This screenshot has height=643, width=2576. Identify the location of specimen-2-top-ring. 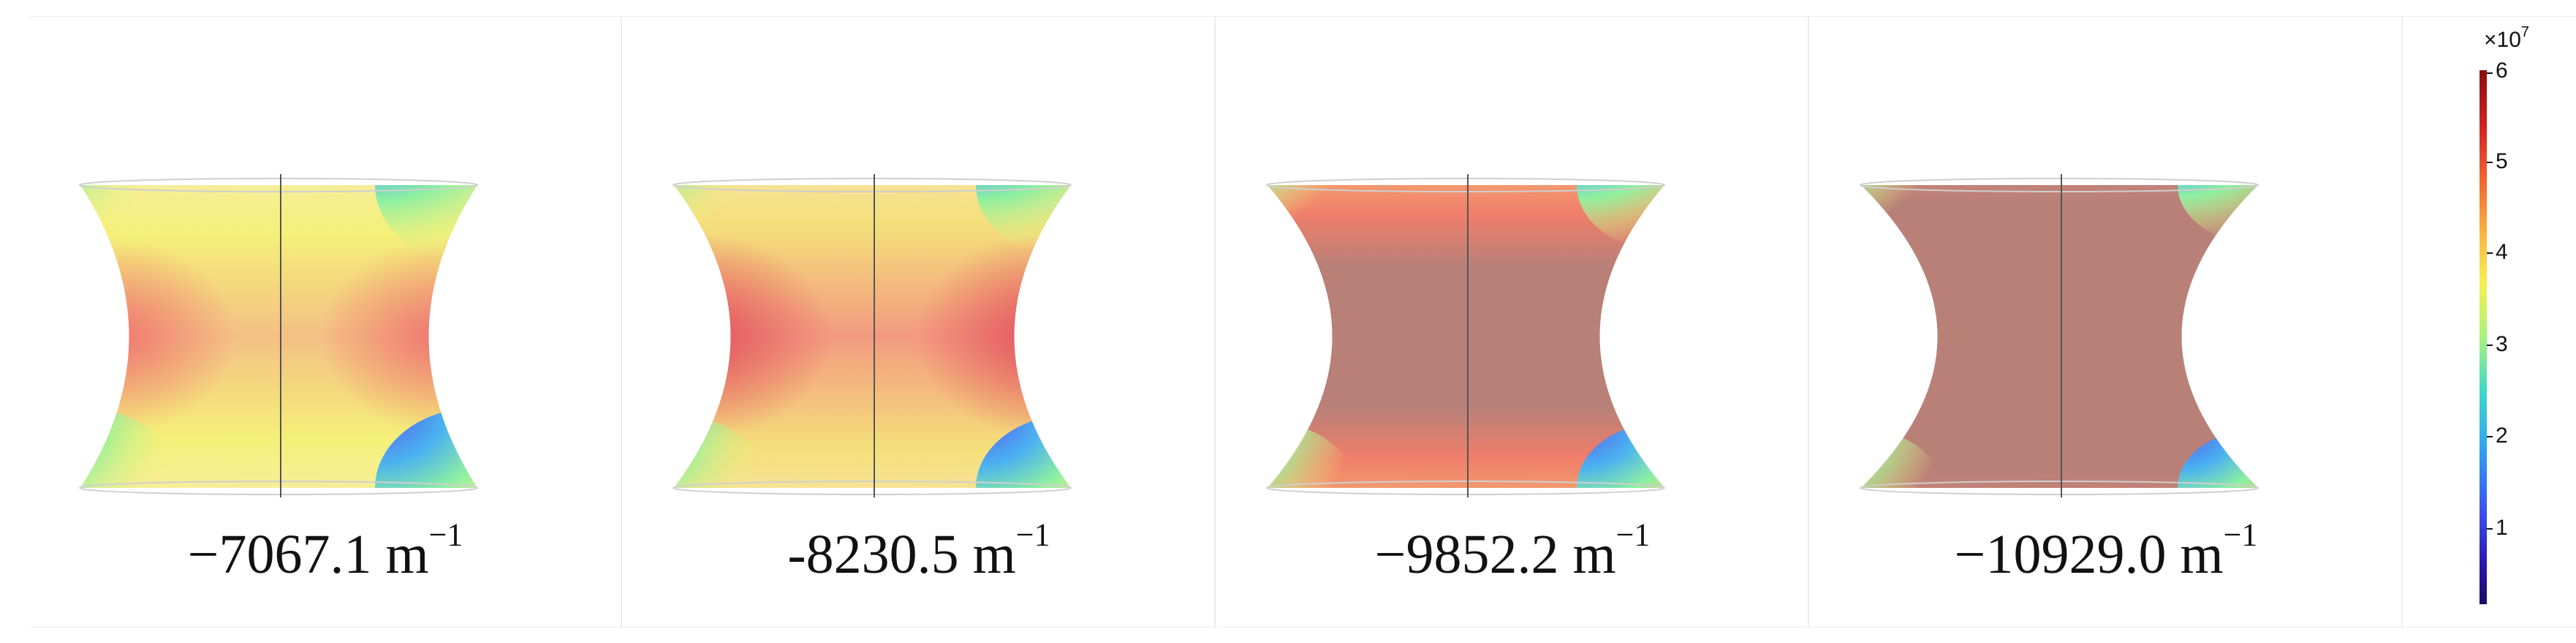
(872, 185).